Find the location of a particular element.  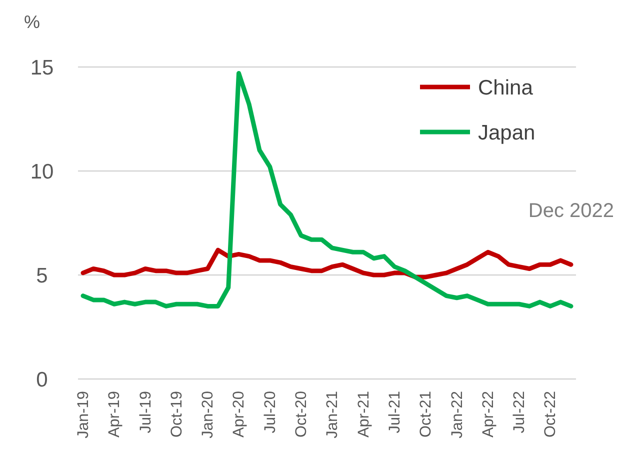

y-tick-label: 15 is located at coordinates (42, 68).